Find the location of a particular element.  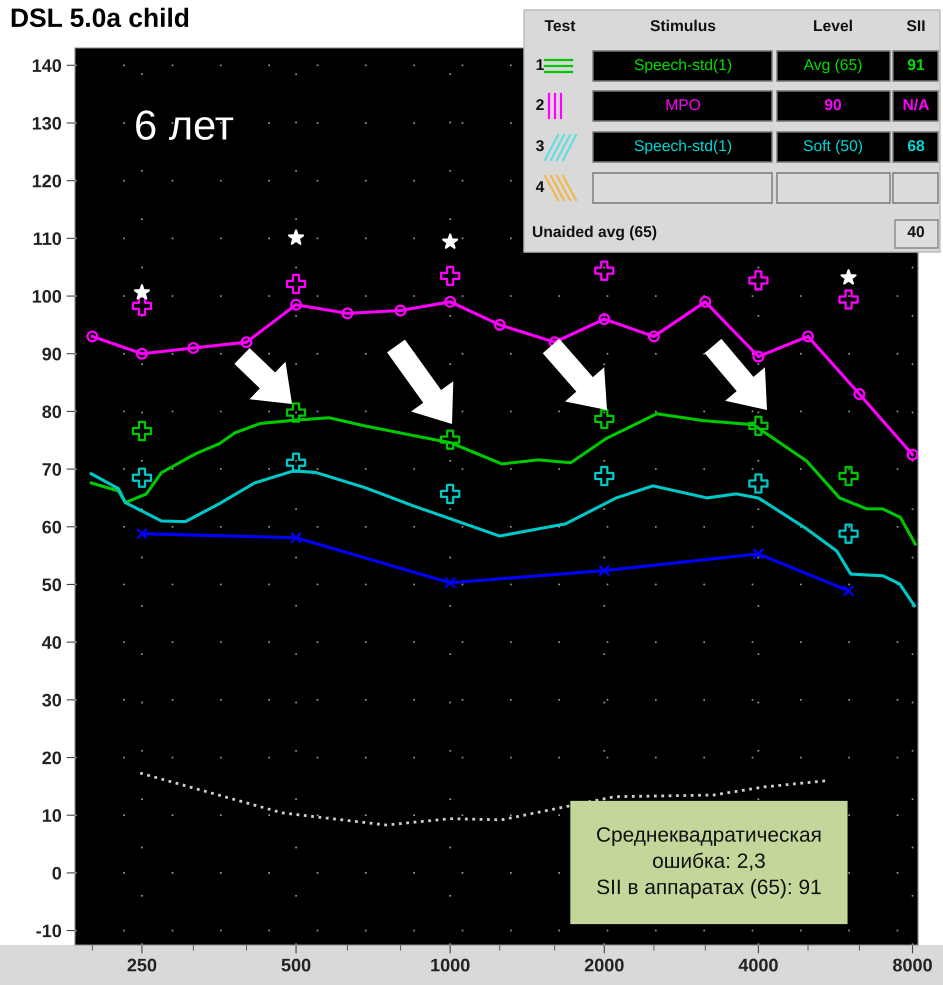

x-tick-label: 8000 is located at coordinates (912, 965).